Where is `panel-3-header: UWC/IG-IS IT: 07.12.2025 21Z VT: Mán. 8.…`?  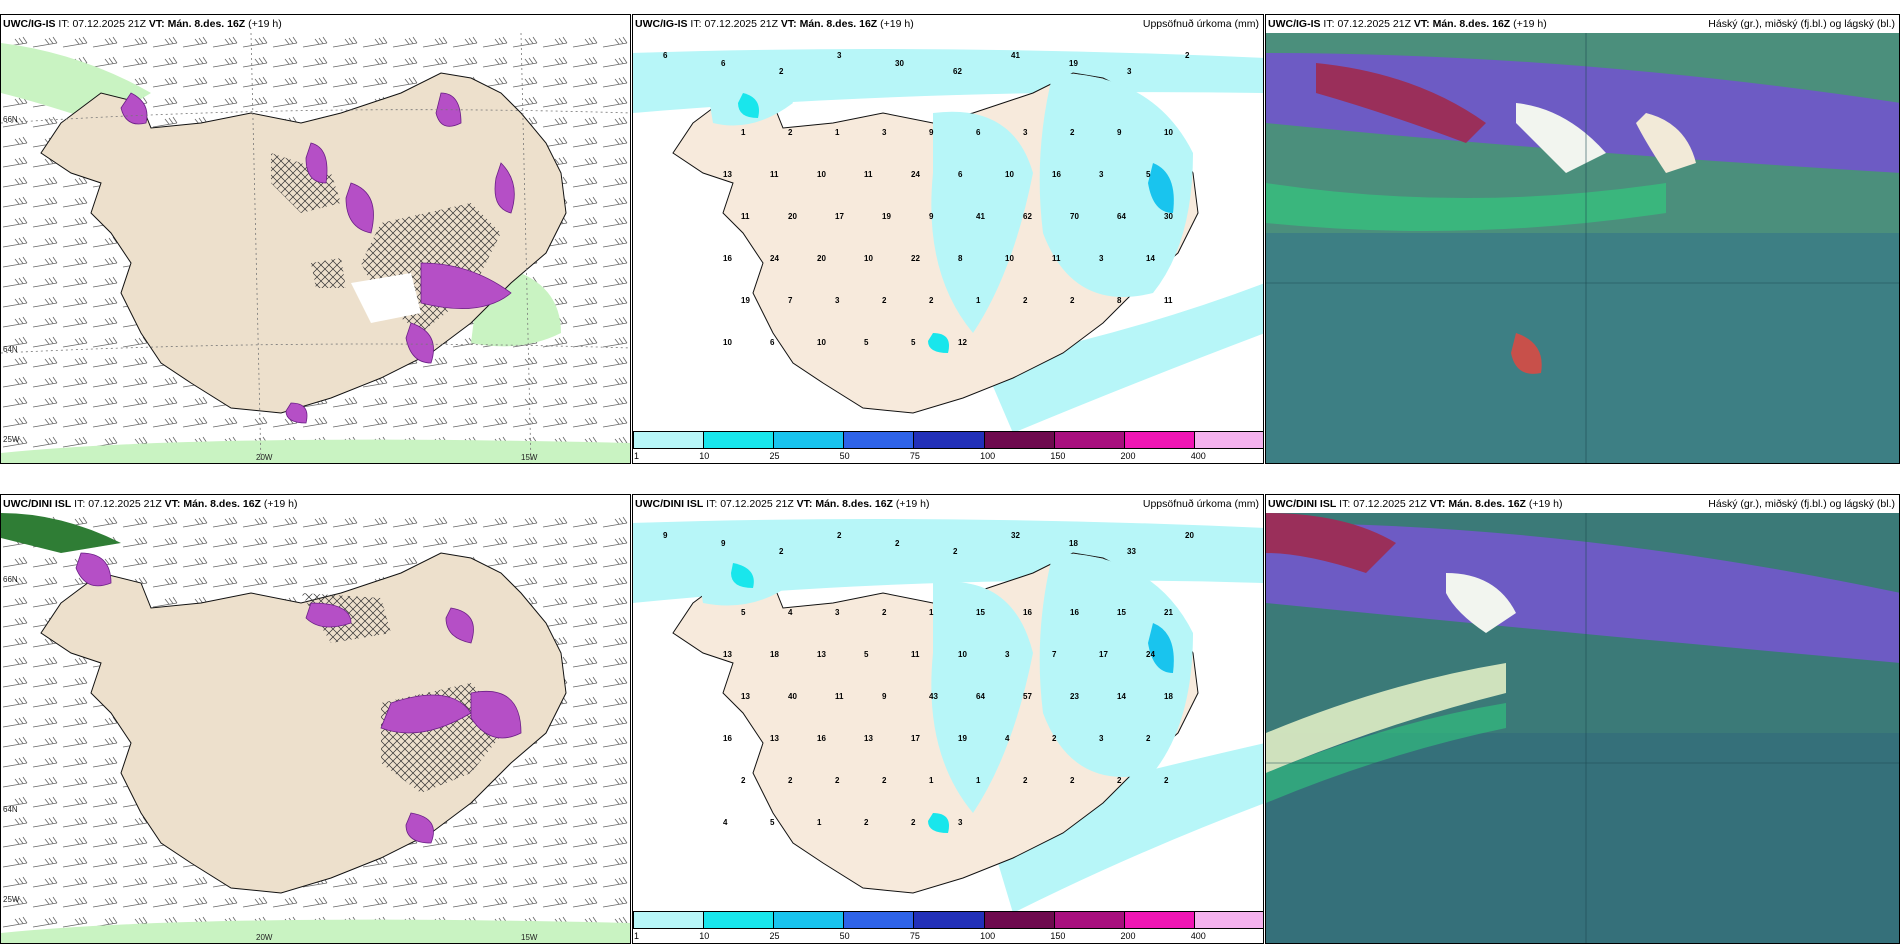 panel-3-header: UWC/IG-IS IT: 07.12.2025 21Z VT: Mán. 8.… is located at coordinates (1407, 24).